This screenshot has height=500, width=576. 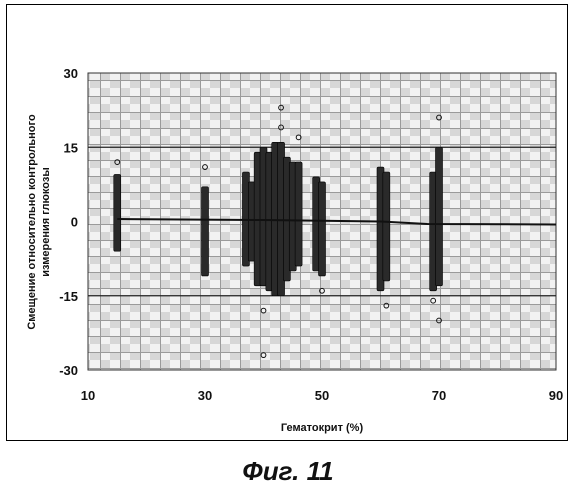 What do you see at coordinates (71, 73) in the screenshot?
I see `y-tick-label: 30` at bounding box center [71, 73].